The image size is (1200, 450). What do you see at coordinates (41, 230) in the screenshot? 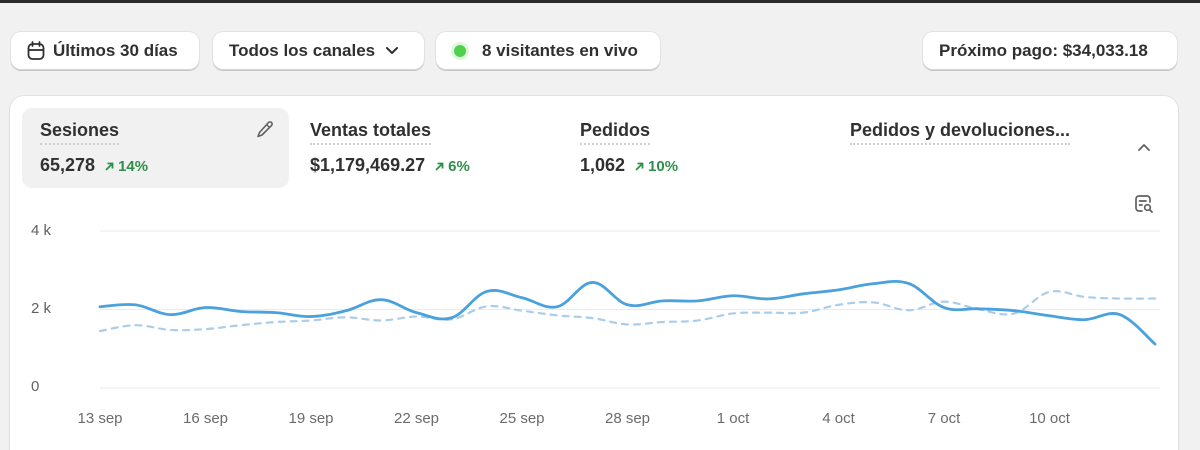
I see `y-tick-4k: 4 k` at bounding box center [41, 230].